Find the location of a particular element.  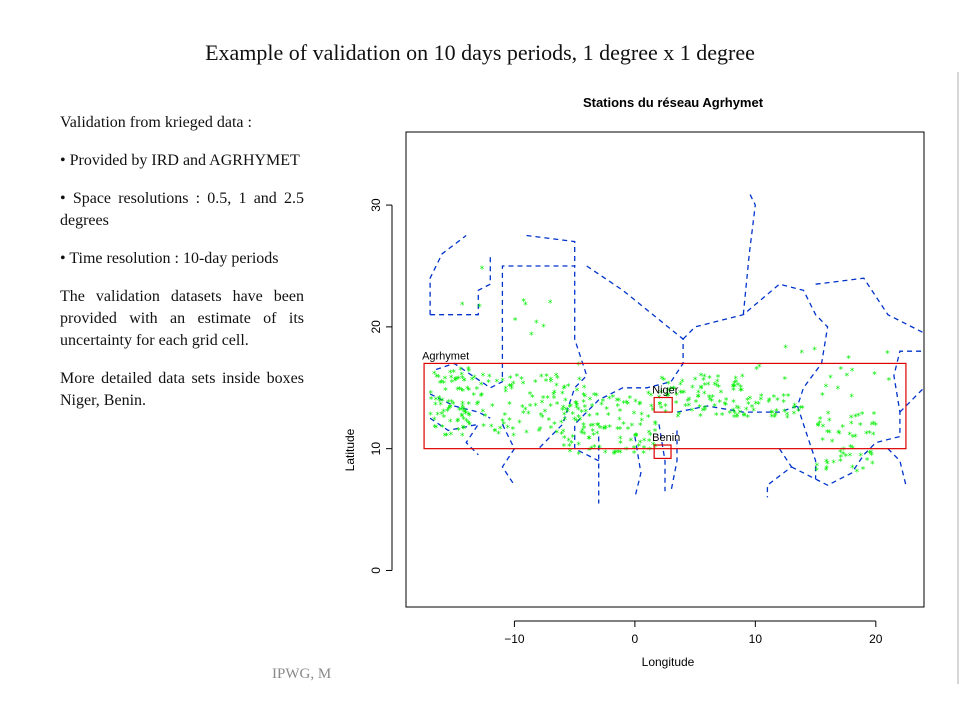

region-boxes: Agrhymet Niger Benin is located at coordinates (664, 405).